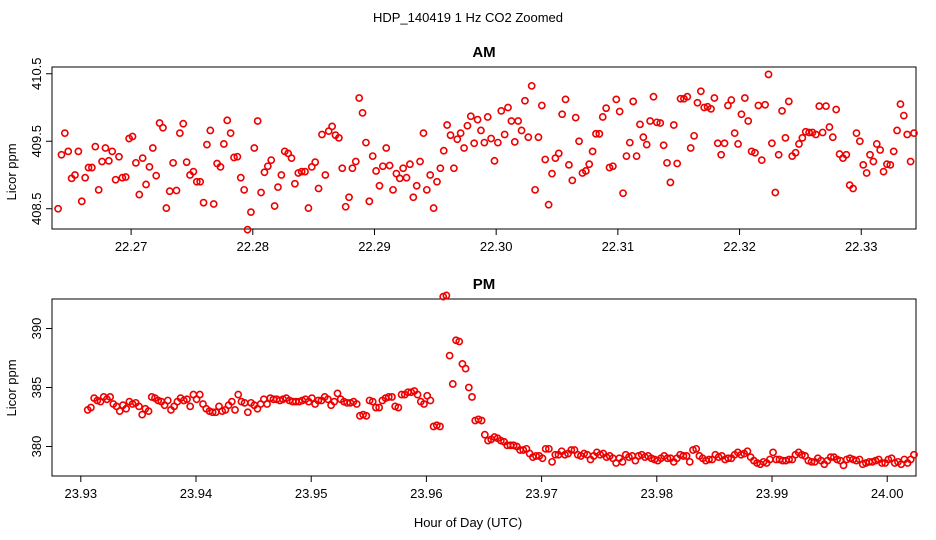 This screenshot has height=540, width=936. Describe the element at coordinates (36, 73) in the screenshot. I see `y-tick-label: 410.5` at that location.